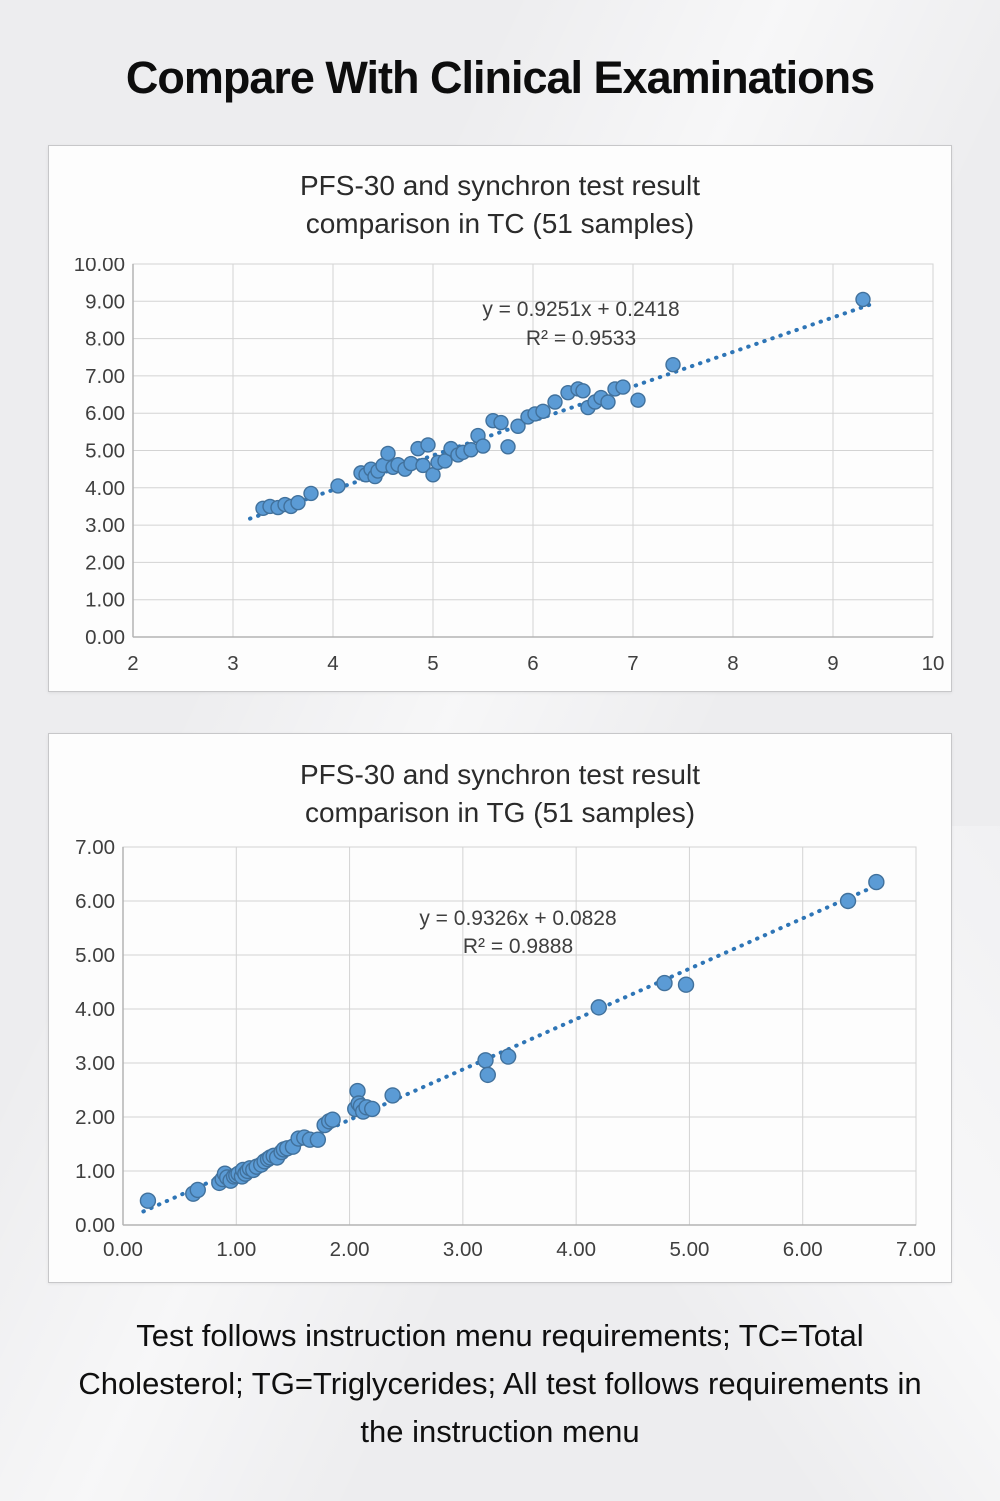 This screenshot has width=1000, height=1501. I want to click on x-tick-label: 7, so click(632, 663).